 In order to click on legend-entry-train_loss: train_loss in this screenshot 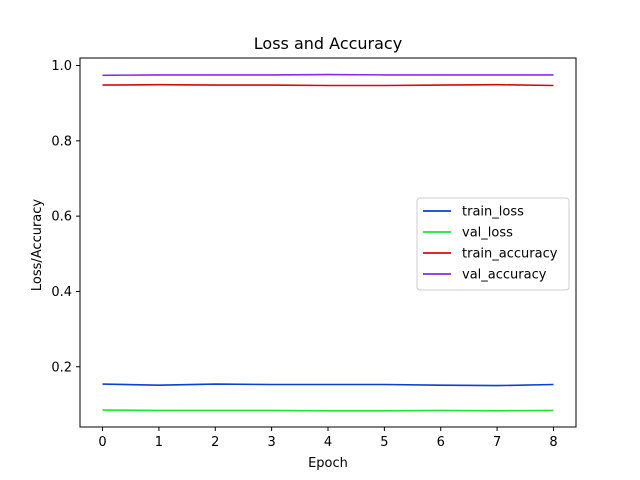, I will do `click(493, 212)`.